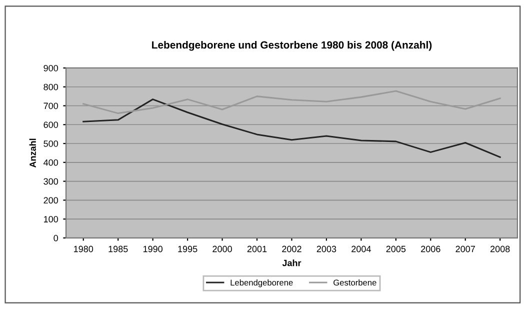  What do you see at coordinates (56, 238) in the screenshot?
I see `y-tick-label: 0` at bounding box center [56, 238].